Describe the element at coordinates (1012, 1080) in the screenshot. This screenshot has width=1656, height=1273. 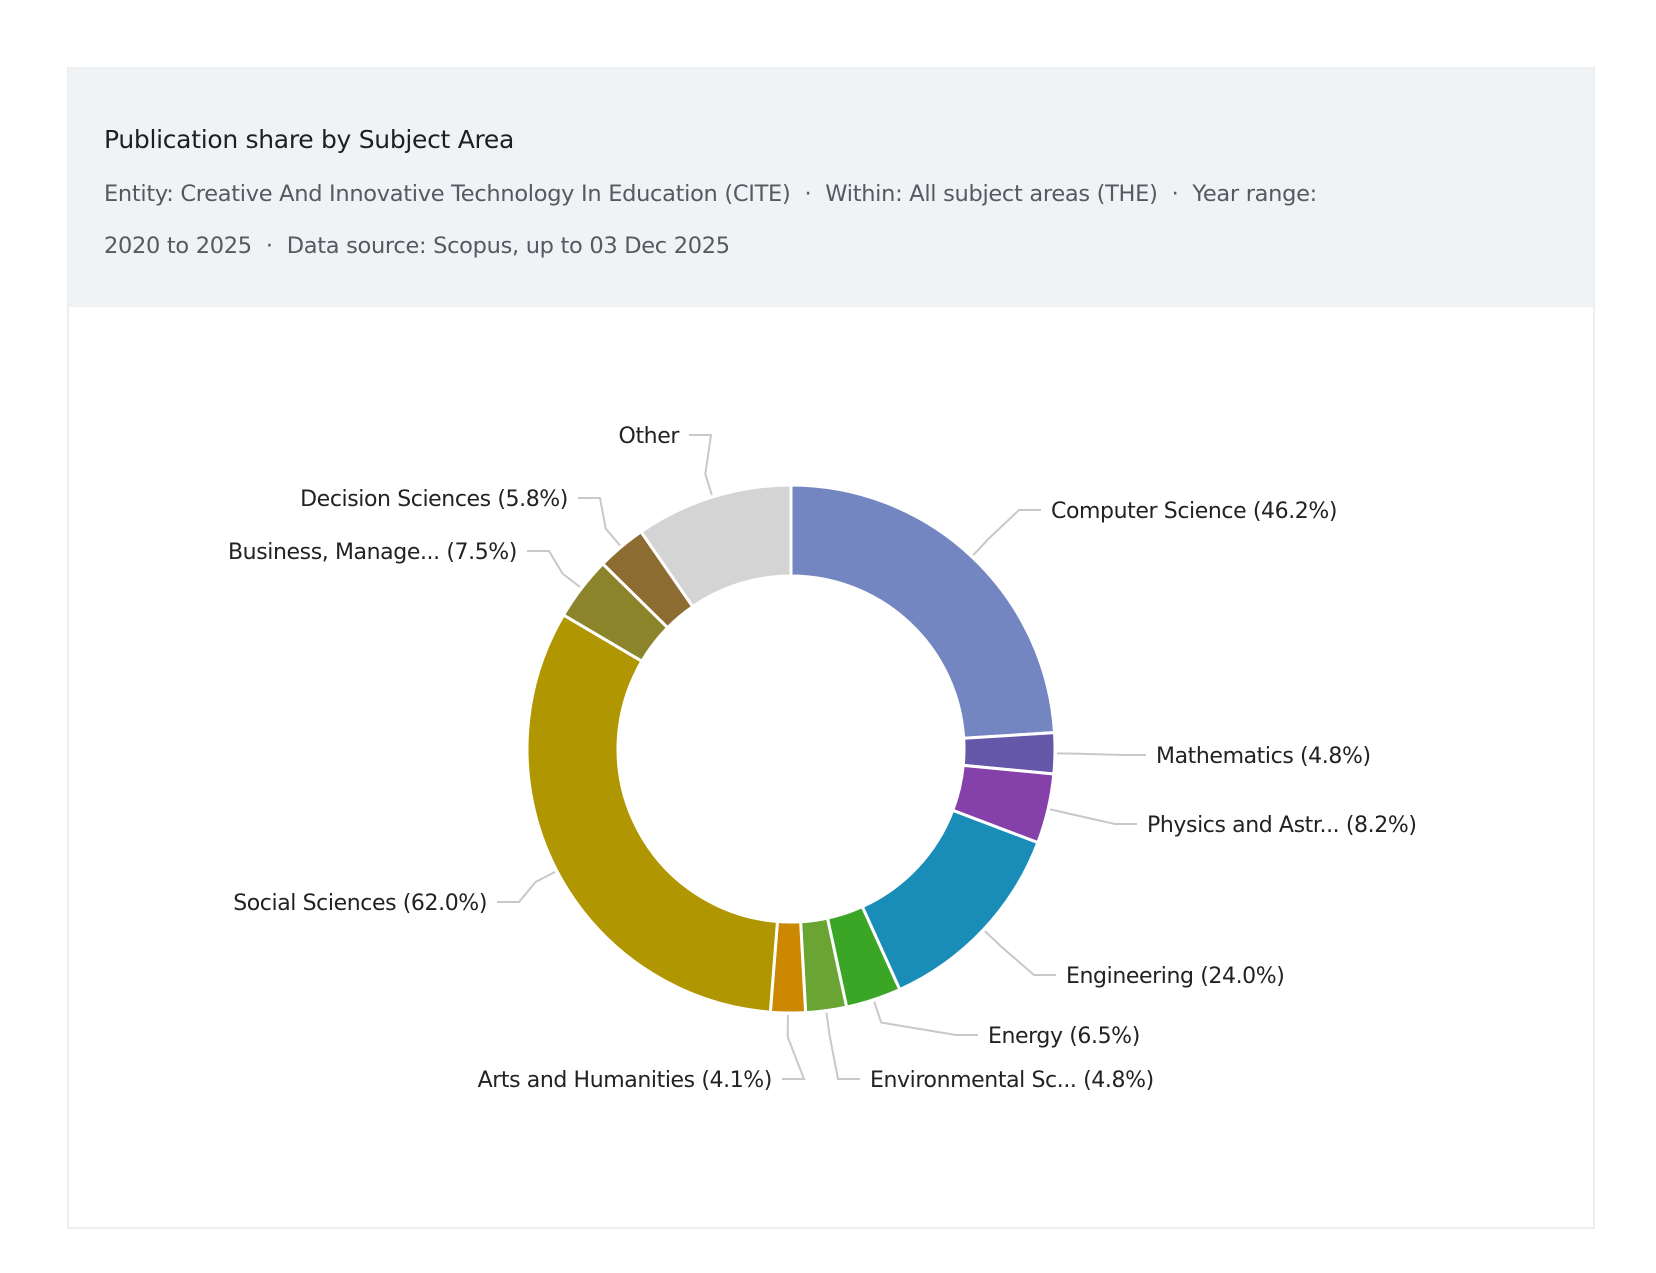
I see `slice-label: Environmental Sc... (4.8%)` at that location.